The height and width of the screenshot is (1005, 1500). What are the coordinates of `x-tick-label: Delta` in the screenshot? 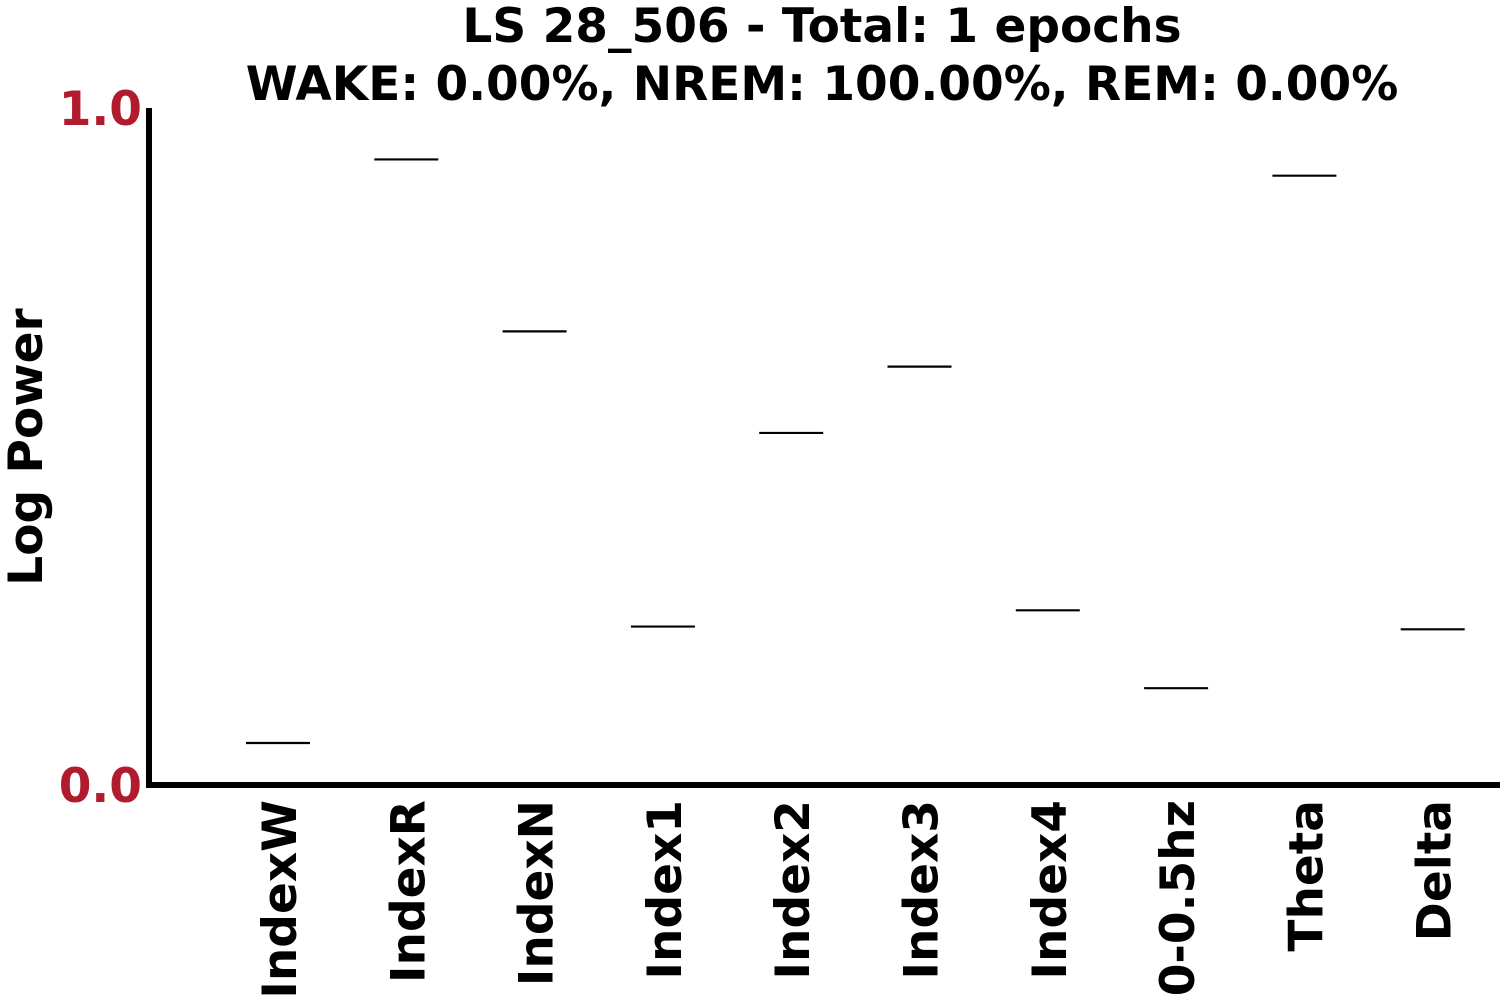 It's located at (1435, 870).